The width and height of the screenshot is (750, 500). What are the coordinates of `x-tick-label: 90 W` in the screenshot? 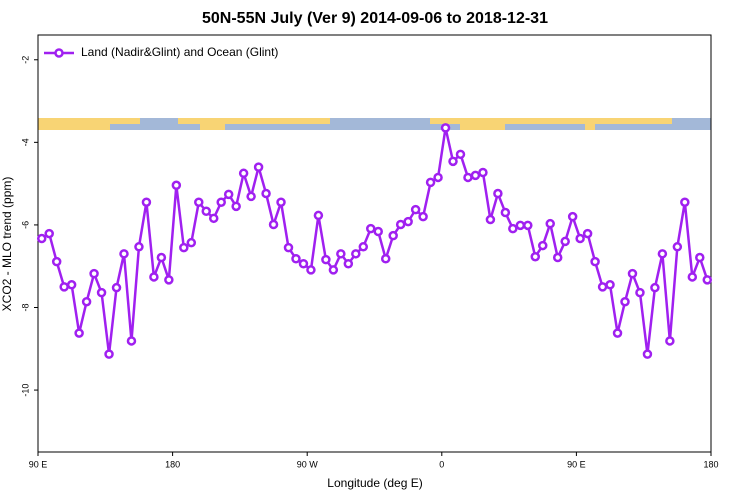 It's located at (308, 464).